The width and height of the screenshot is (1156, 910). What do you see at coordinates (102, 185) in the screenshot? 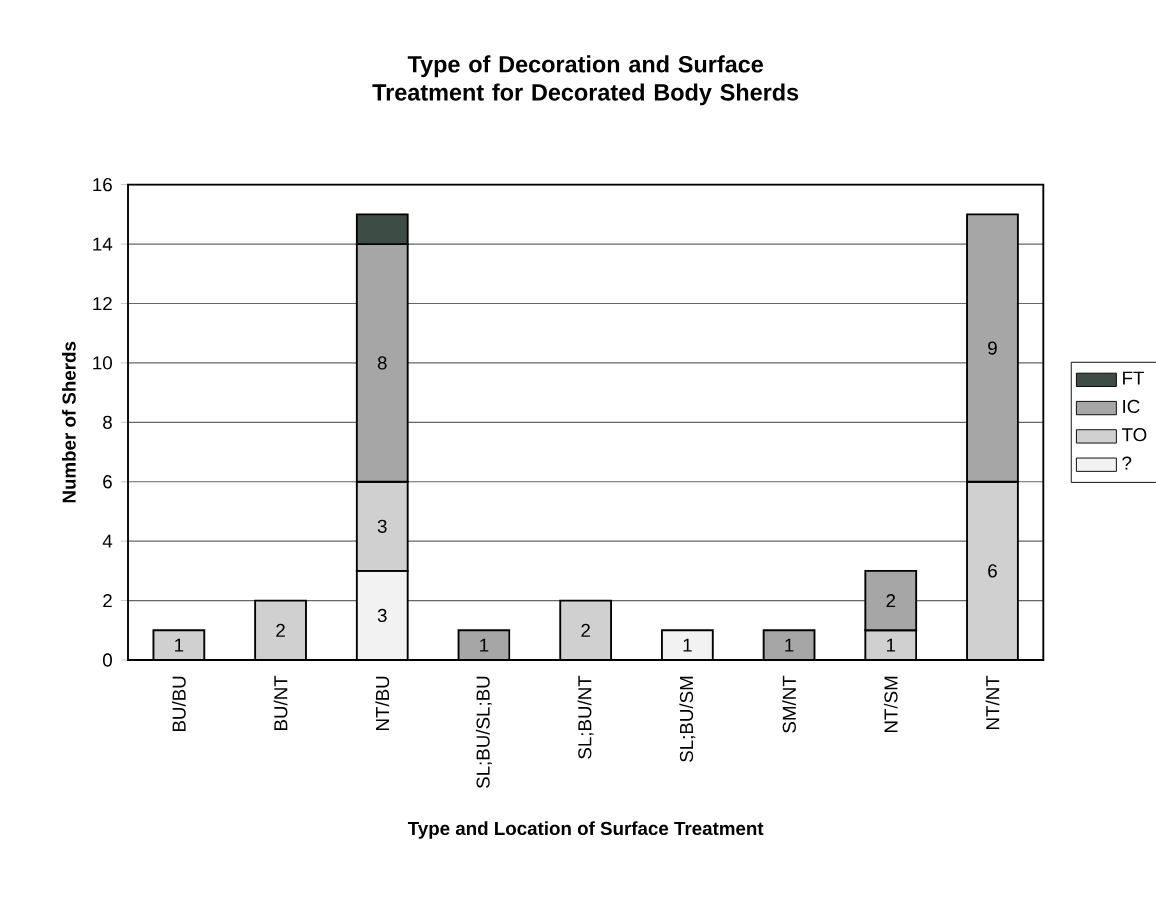
I see `y-tick-label: 16` at bounding box center [102, 185].